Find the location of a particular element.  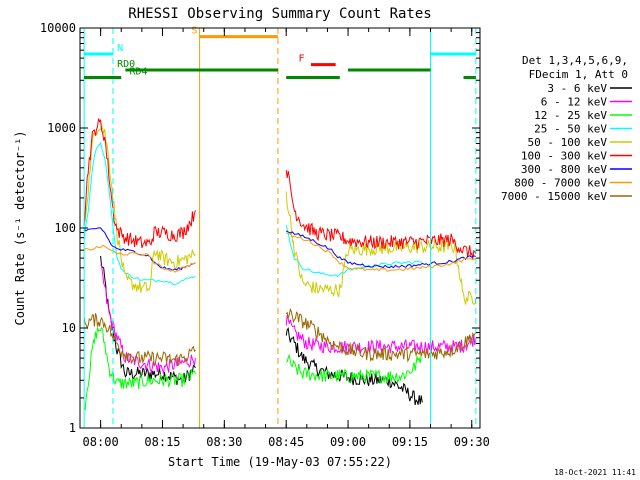

x-tick-label: 08:00 is located at coordinates (101, 442).